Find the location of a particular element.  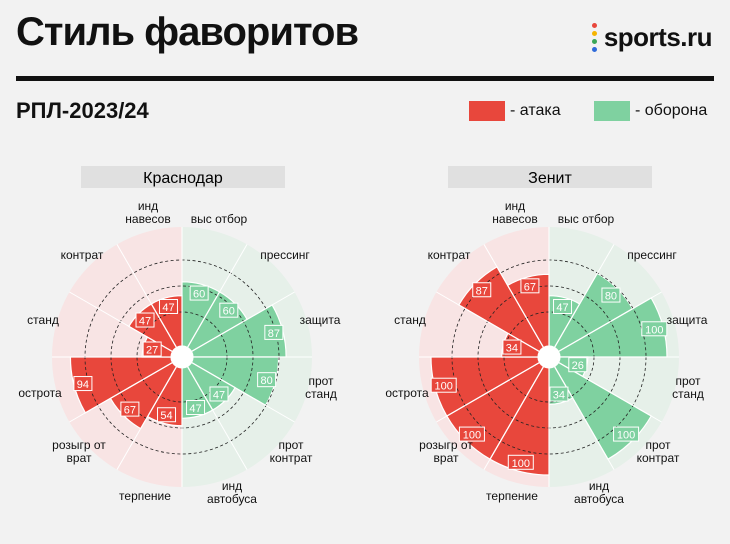

legend-defense: - оборона is located at coordinates (650, 111).